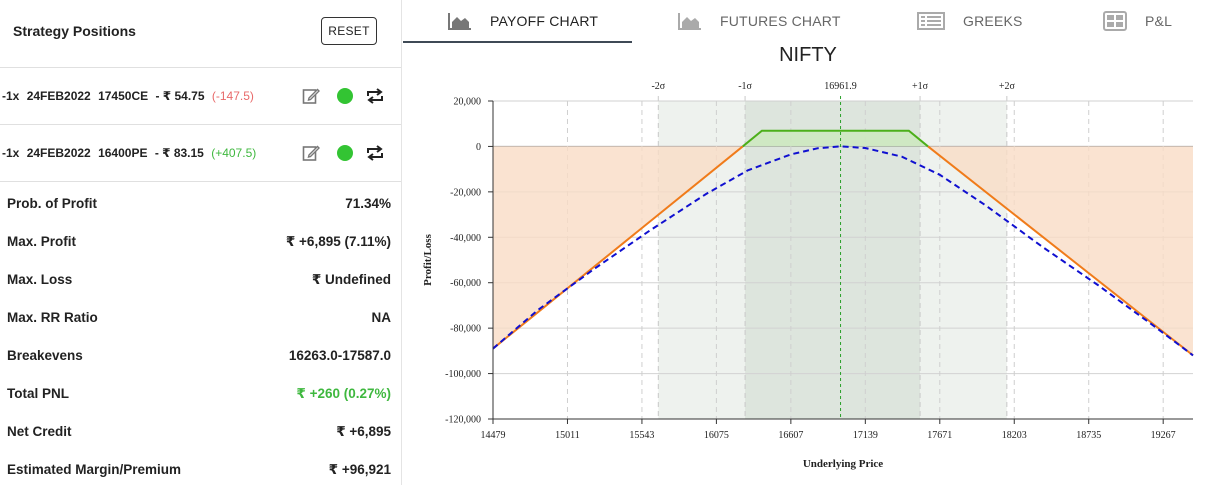 The width and height of the screenshot is (1222, 485). What do you see at coordinates (343, 393) in the screenshot?
I see `metric-value: ₹ +260 (0.27%)` at bounding box center [343, 393].